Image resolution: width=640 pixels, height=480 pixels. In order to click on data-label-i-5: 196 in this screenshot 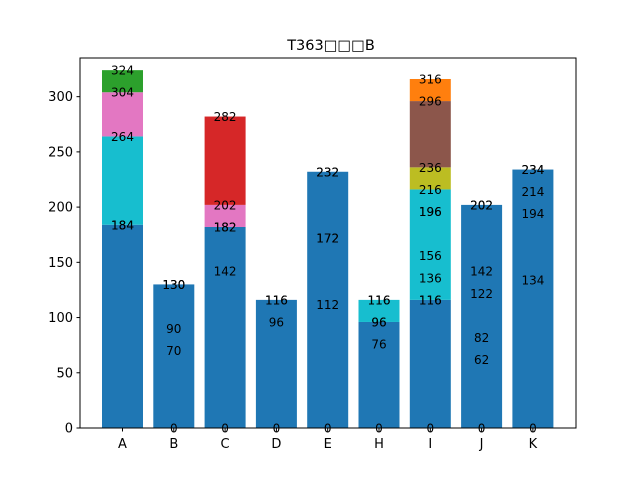, I will do `click(430, 212)`.